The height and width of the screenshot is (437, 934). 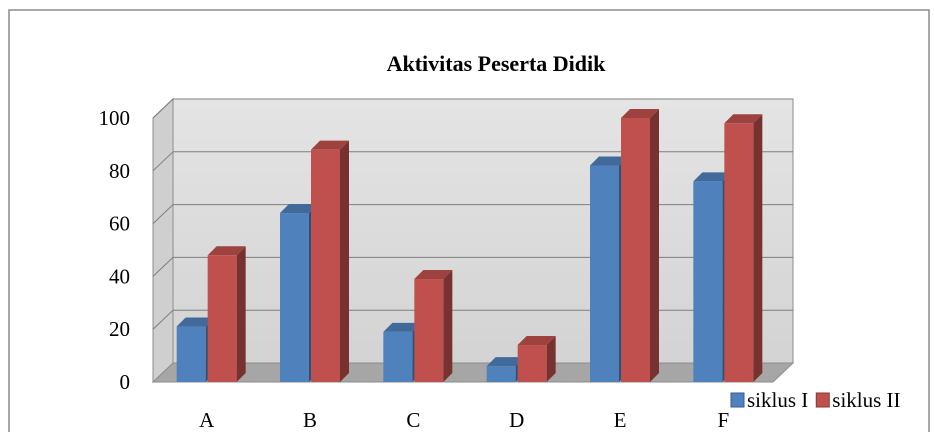 I want to click on chart-title: Aktivitas Peserta Didik, so click(x=497, y=63).